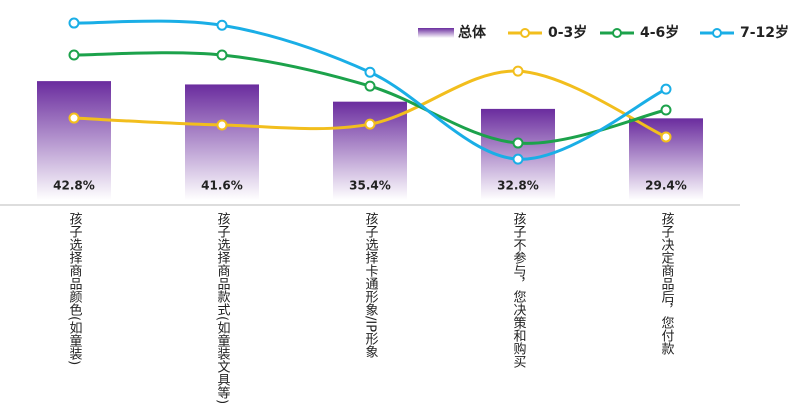 This screenshot has height=403, width=799. I want to click on legend-label: 7-12岁, so click(764, 32).